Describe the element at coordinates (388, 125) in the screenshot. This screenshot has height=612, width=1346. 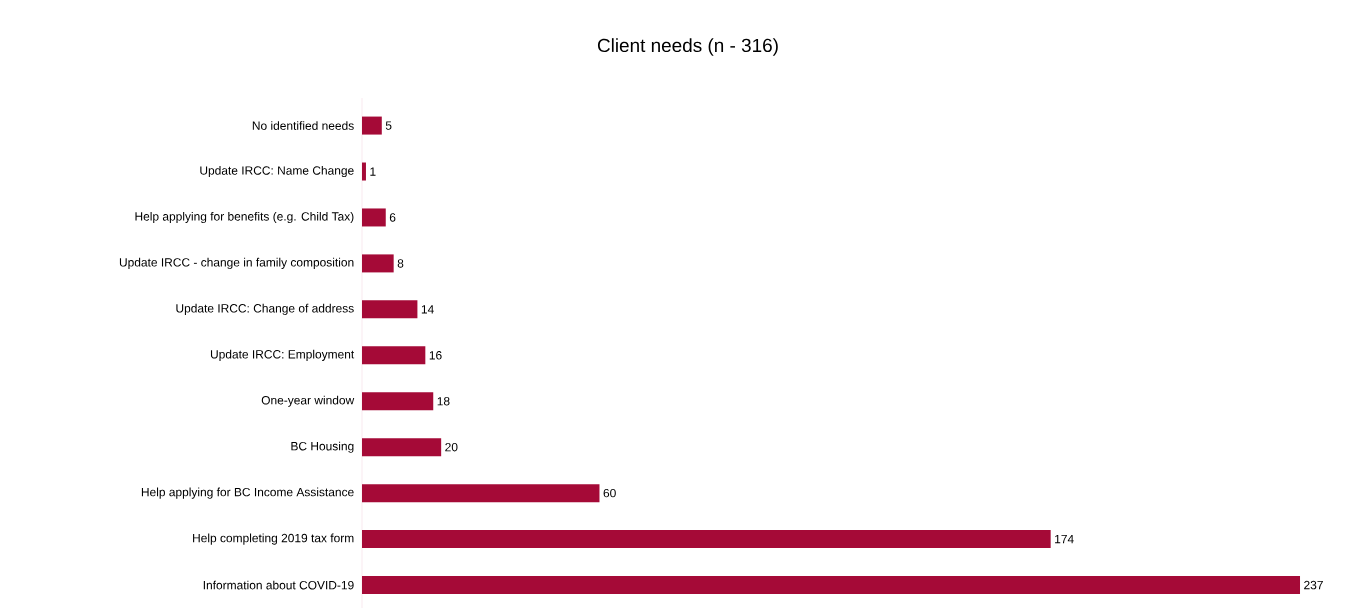
I see `data-label: 5` at that location.